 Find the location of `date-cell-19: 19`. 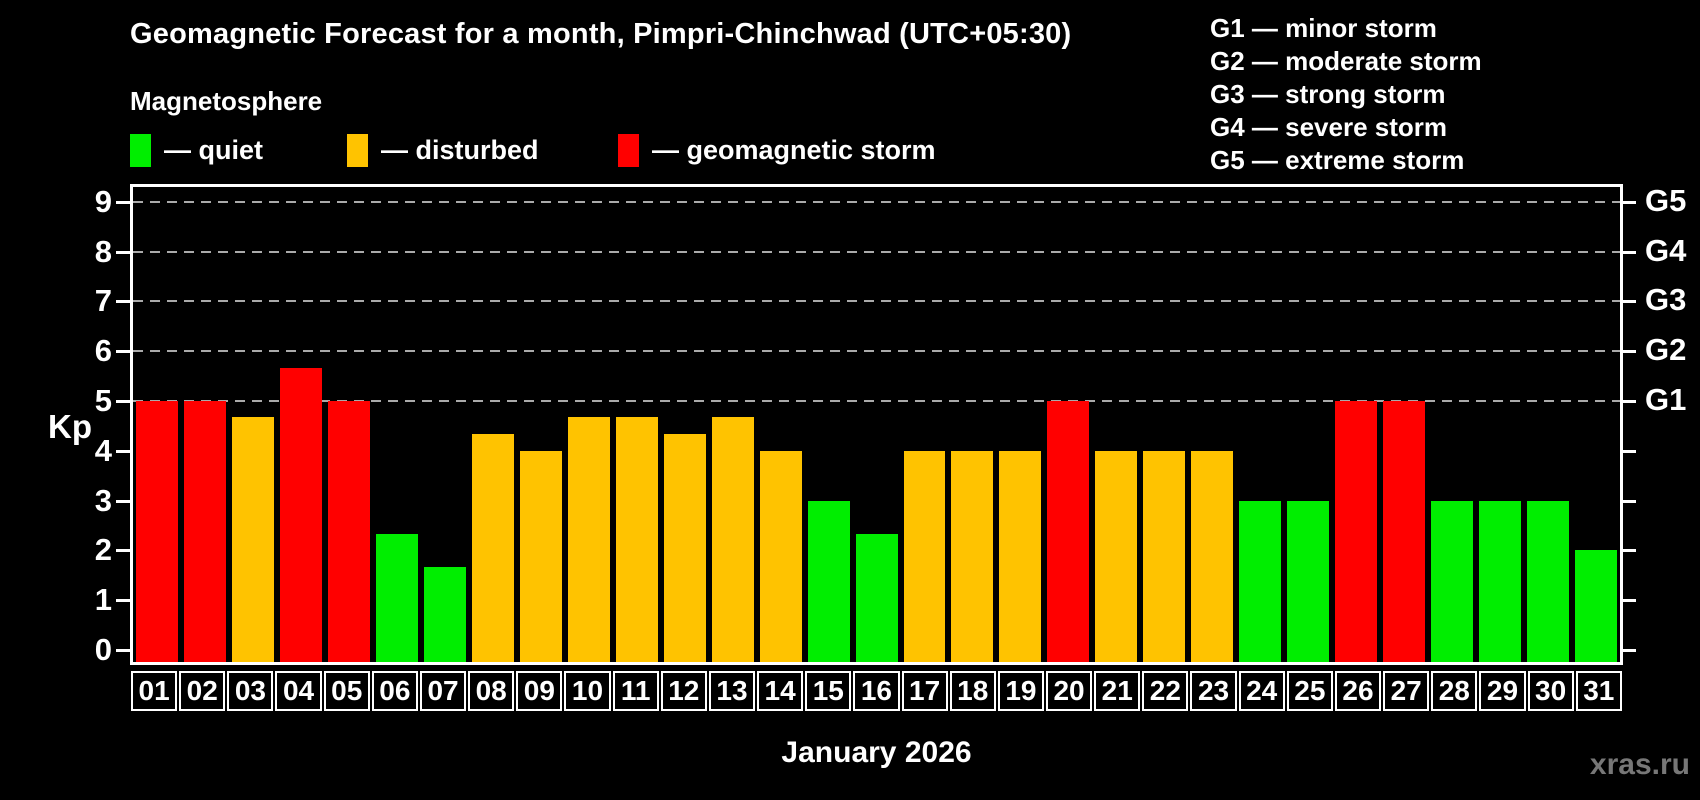

date-cell-19: 19 is located at coordinates (1020, 691).